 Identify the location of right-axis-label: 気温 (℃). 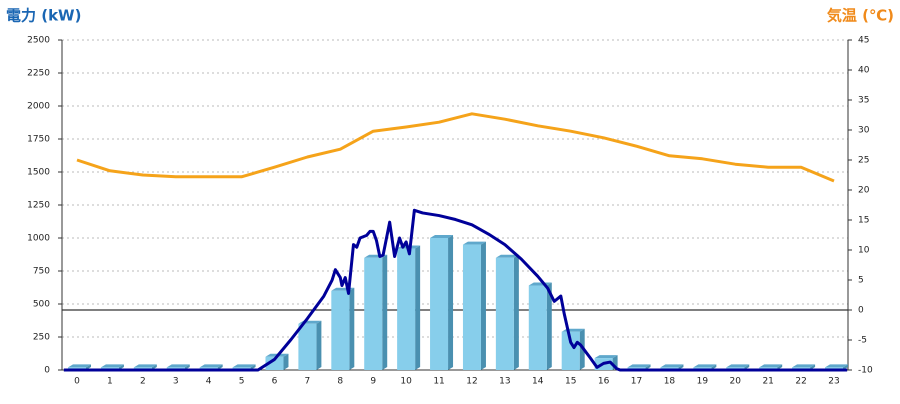
(860, 16).